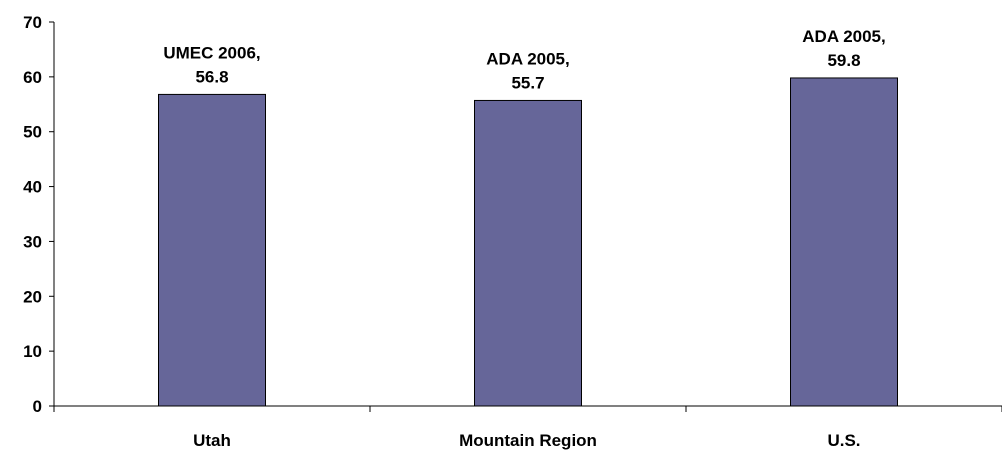  What do you see at coordinates (212, 440) in the screenshot?
I see `x-category-label: Utah` at bounding box center [212, 440].